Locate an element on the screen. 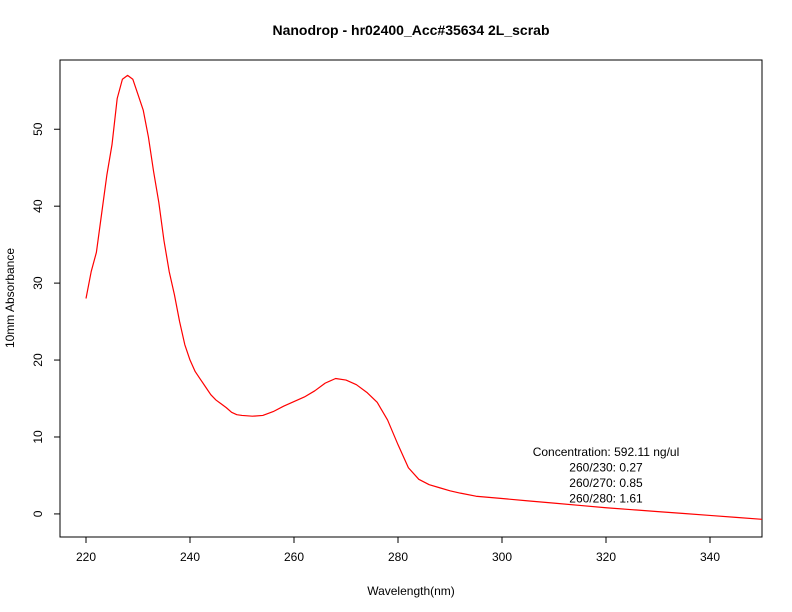 This screenshot has width=792, height=612. annotation-line: 260/270: 0.85 is located at coordinates (606, 483).